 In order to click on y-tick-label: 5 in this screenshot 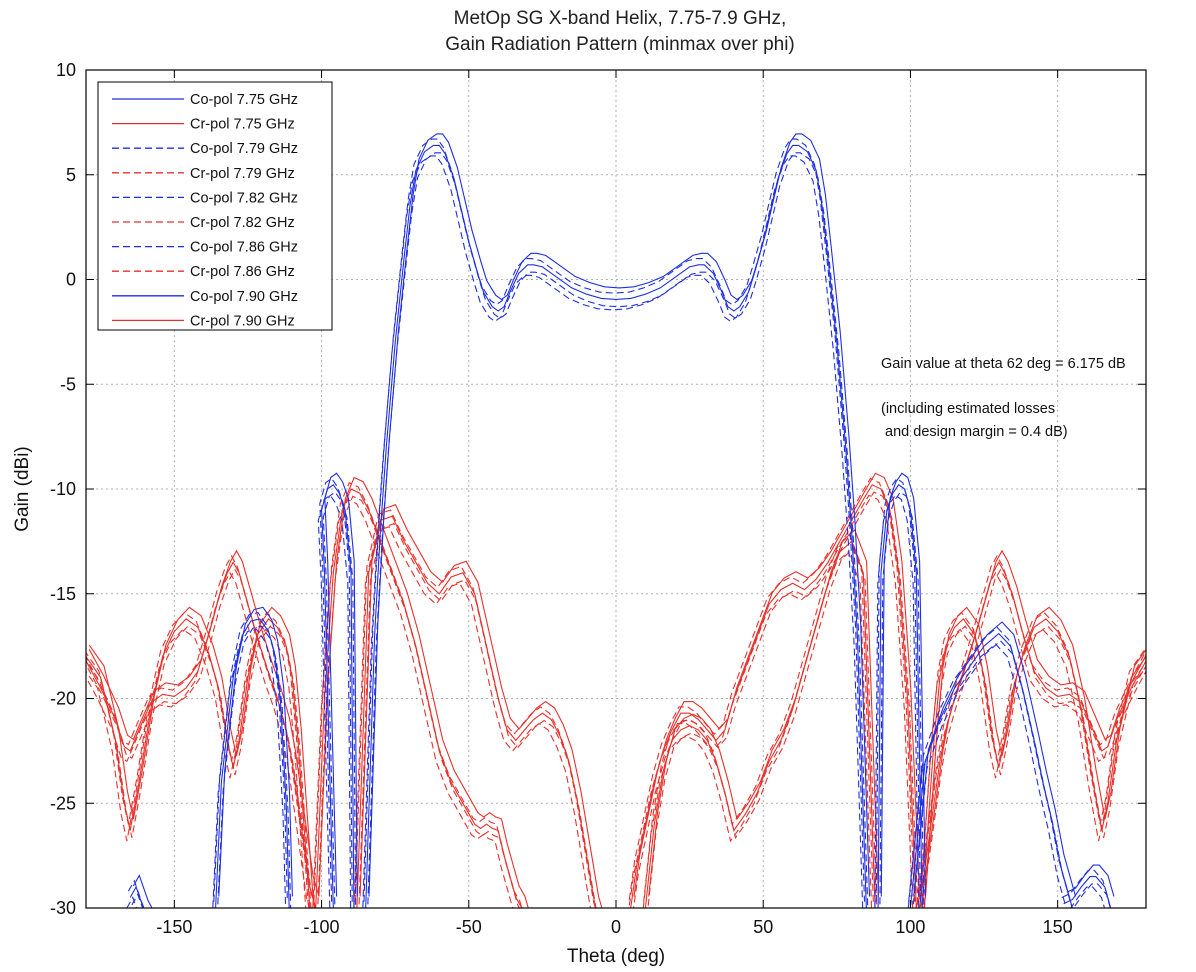, I will do `click(71, 175)`.